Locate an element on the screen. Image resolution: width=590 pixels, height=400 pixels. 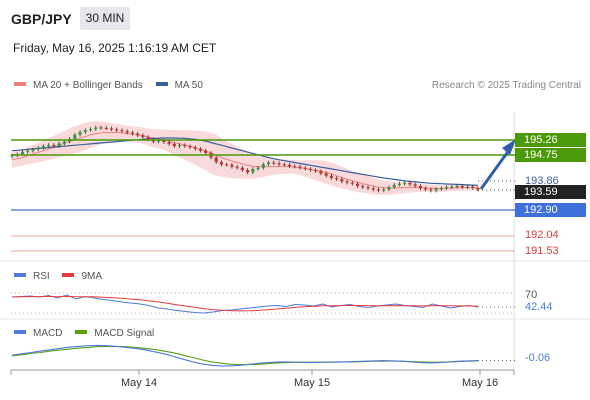
chart-header: GBP/JPY 30 MIN is located at coordinates (295, 19).